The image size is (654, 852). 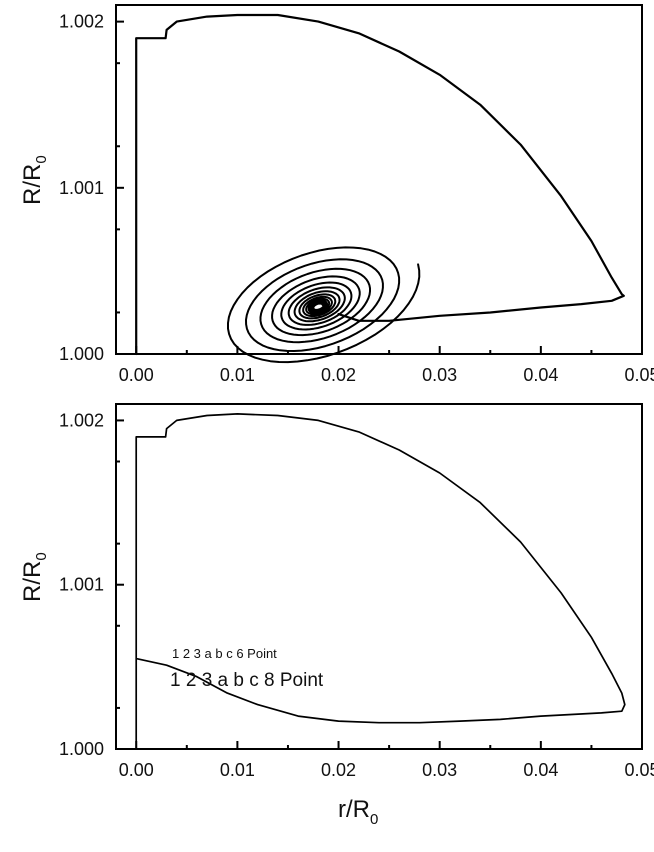 I want to click on top-xtick-label-0: 0.00, so click(x=136, y=375).